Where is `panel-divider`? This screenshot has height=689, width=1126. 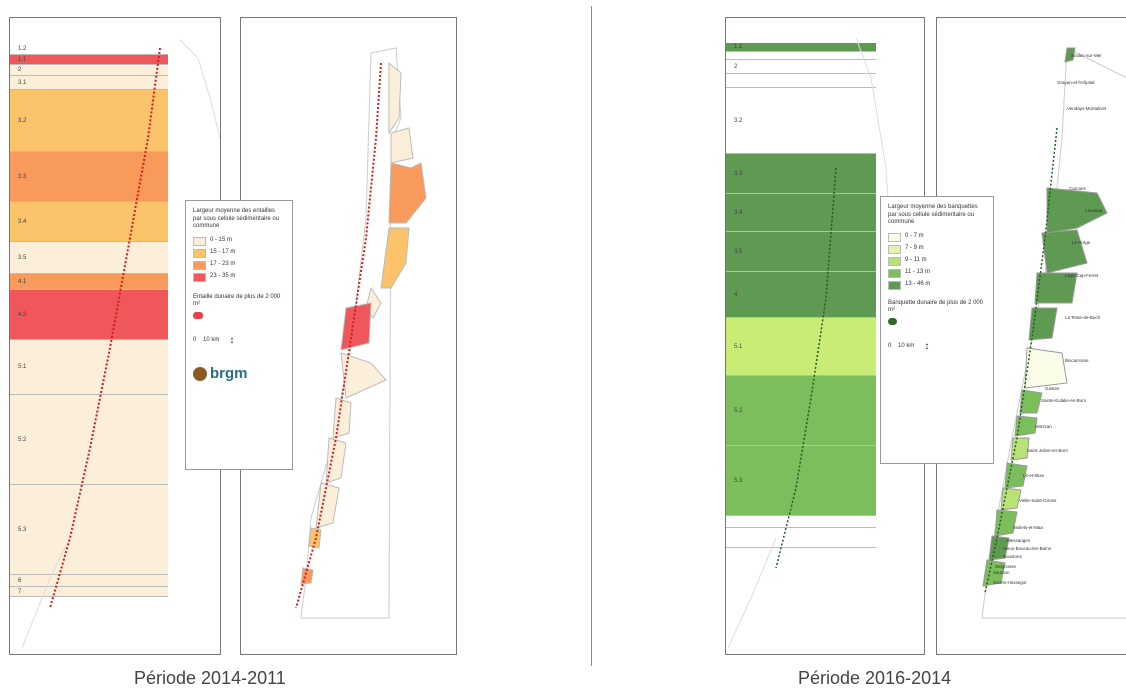 panel-divider is located at coordinates (591, 336).